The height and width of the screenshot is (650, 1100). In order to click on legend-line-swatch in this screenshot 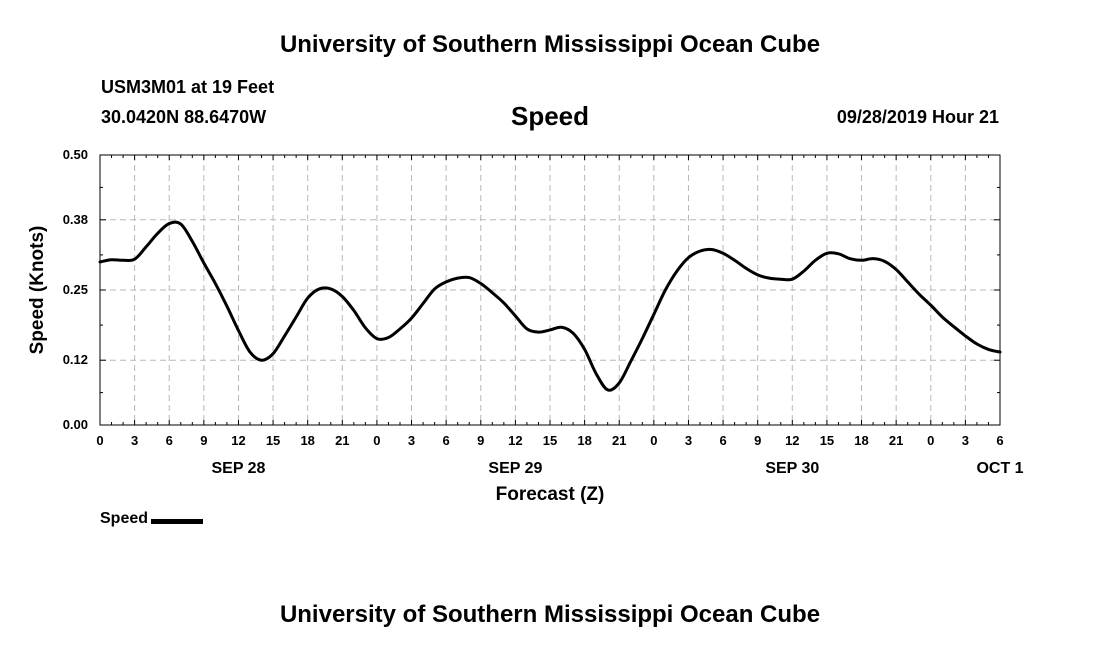, I will do `click(177, 521)`.